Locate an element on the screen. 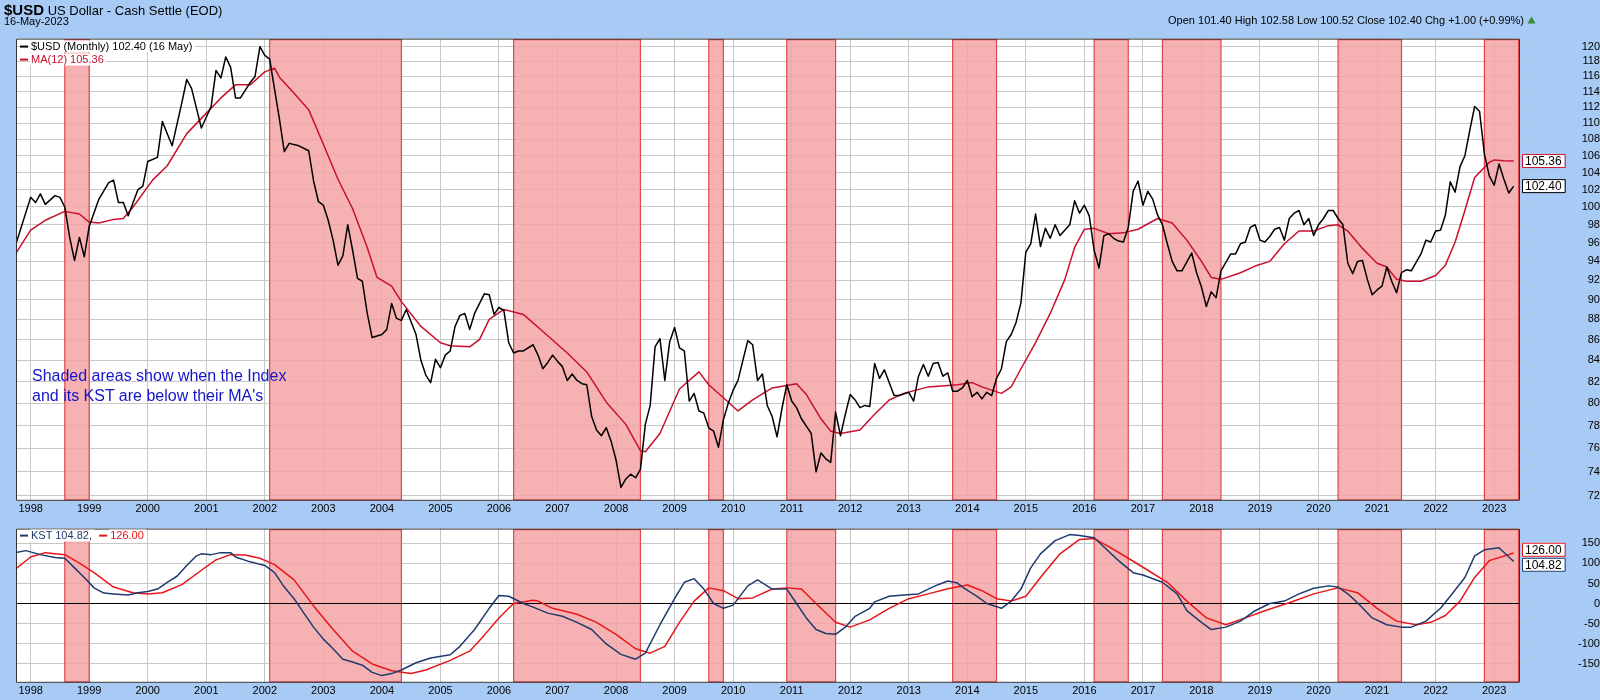  data-label: 104.82 is located at coordinates (1544, 564).